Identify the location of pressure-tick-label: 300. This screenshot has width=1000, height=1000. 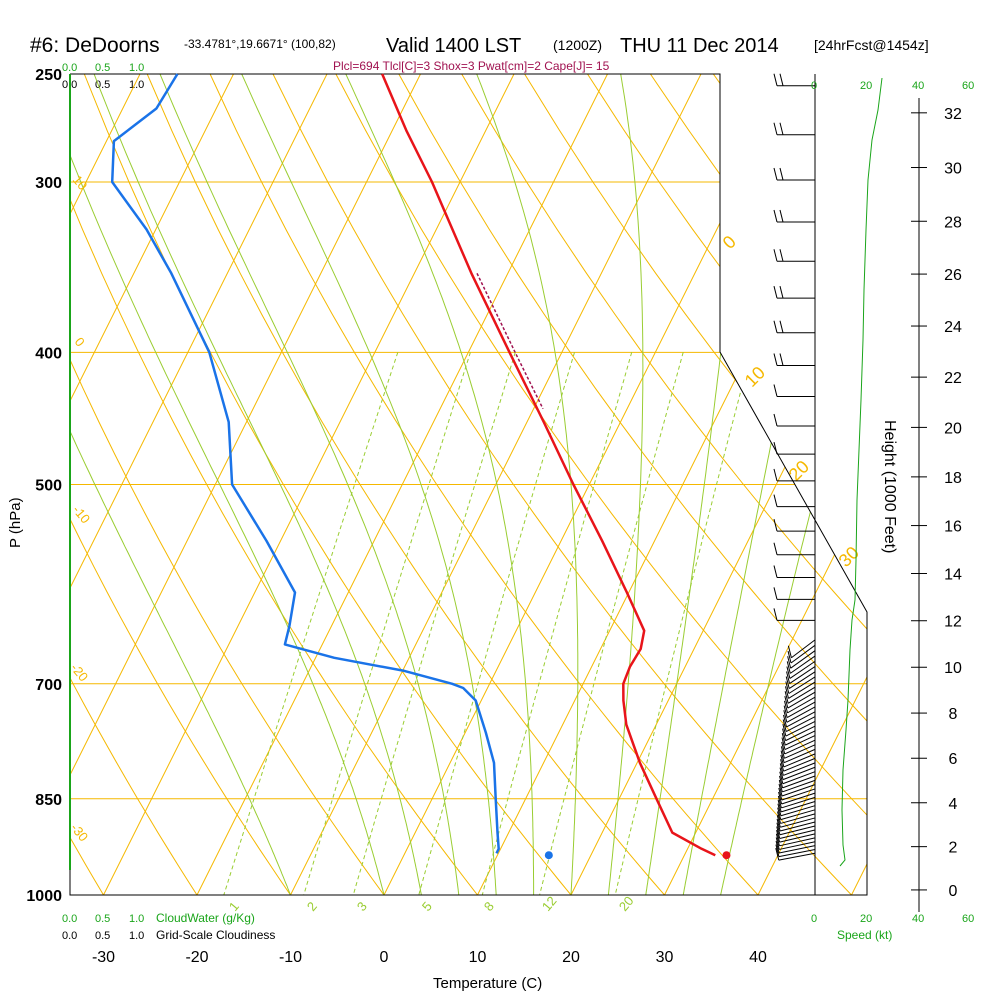
(48, 183).